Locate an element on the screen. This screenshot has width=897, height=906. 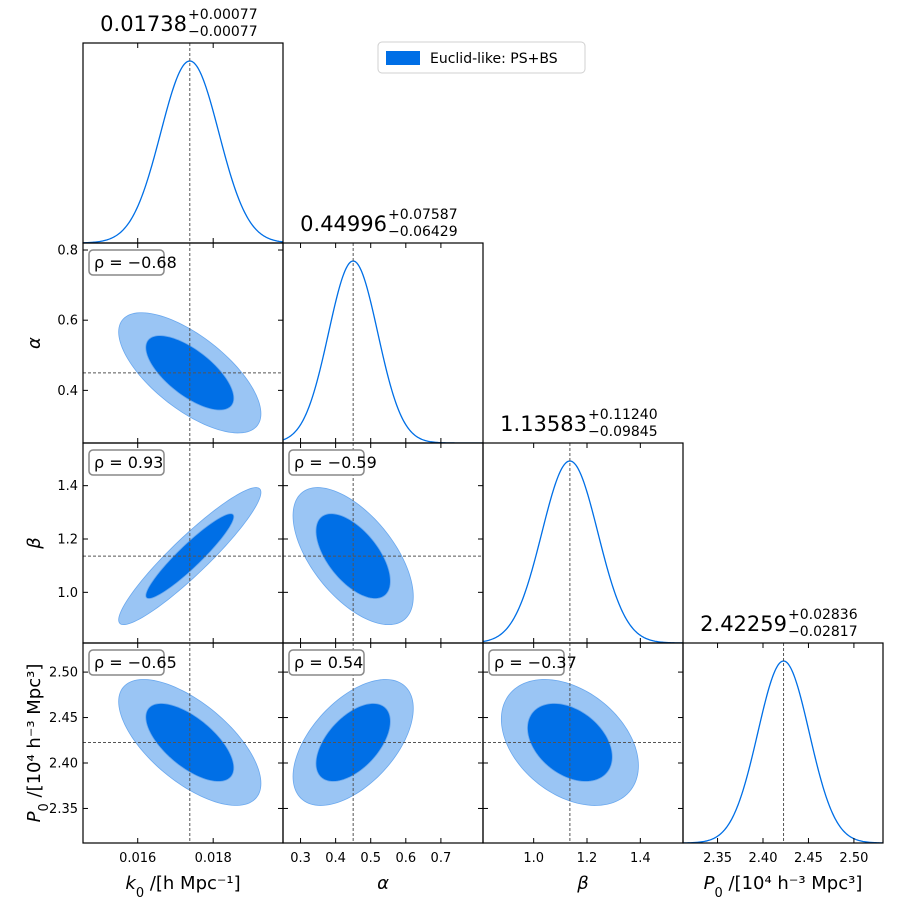
marginal-curve-alpha is located at coordinates (383, 351).